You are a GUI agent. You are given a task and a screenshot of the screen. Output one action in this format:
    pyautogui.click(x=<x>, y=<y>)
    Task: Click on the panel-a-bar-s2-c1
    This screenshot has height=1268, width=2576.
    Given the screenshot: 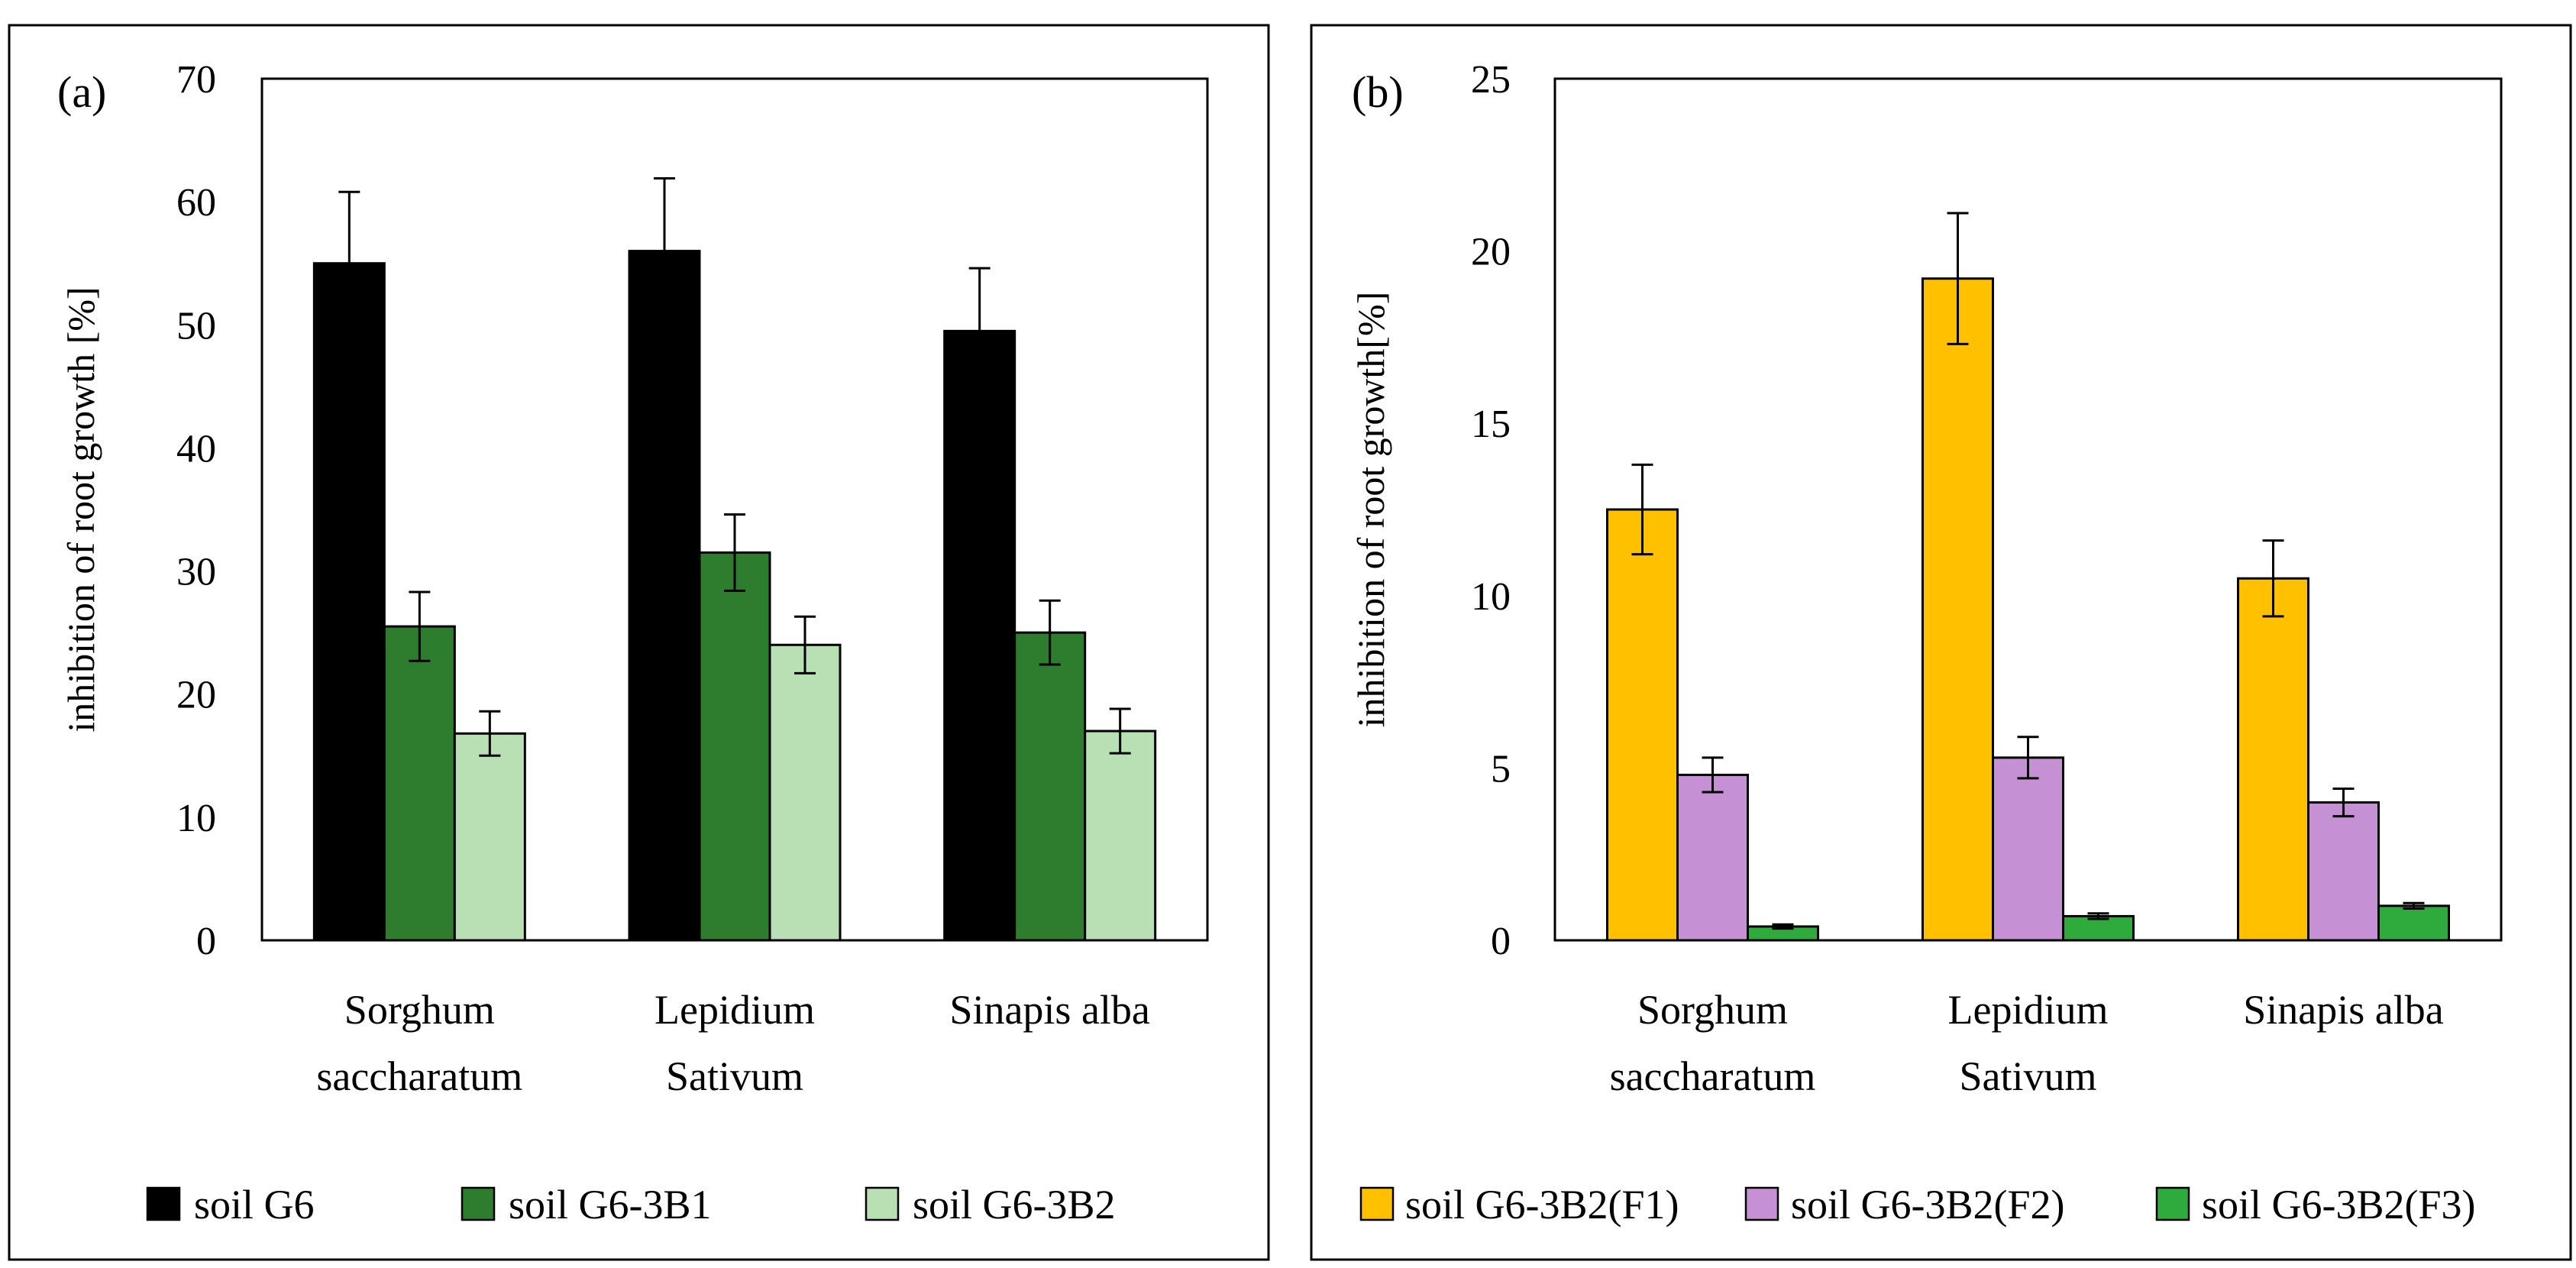 What is the action you would take?
    pyautogui.click(x=419, y=784)
    